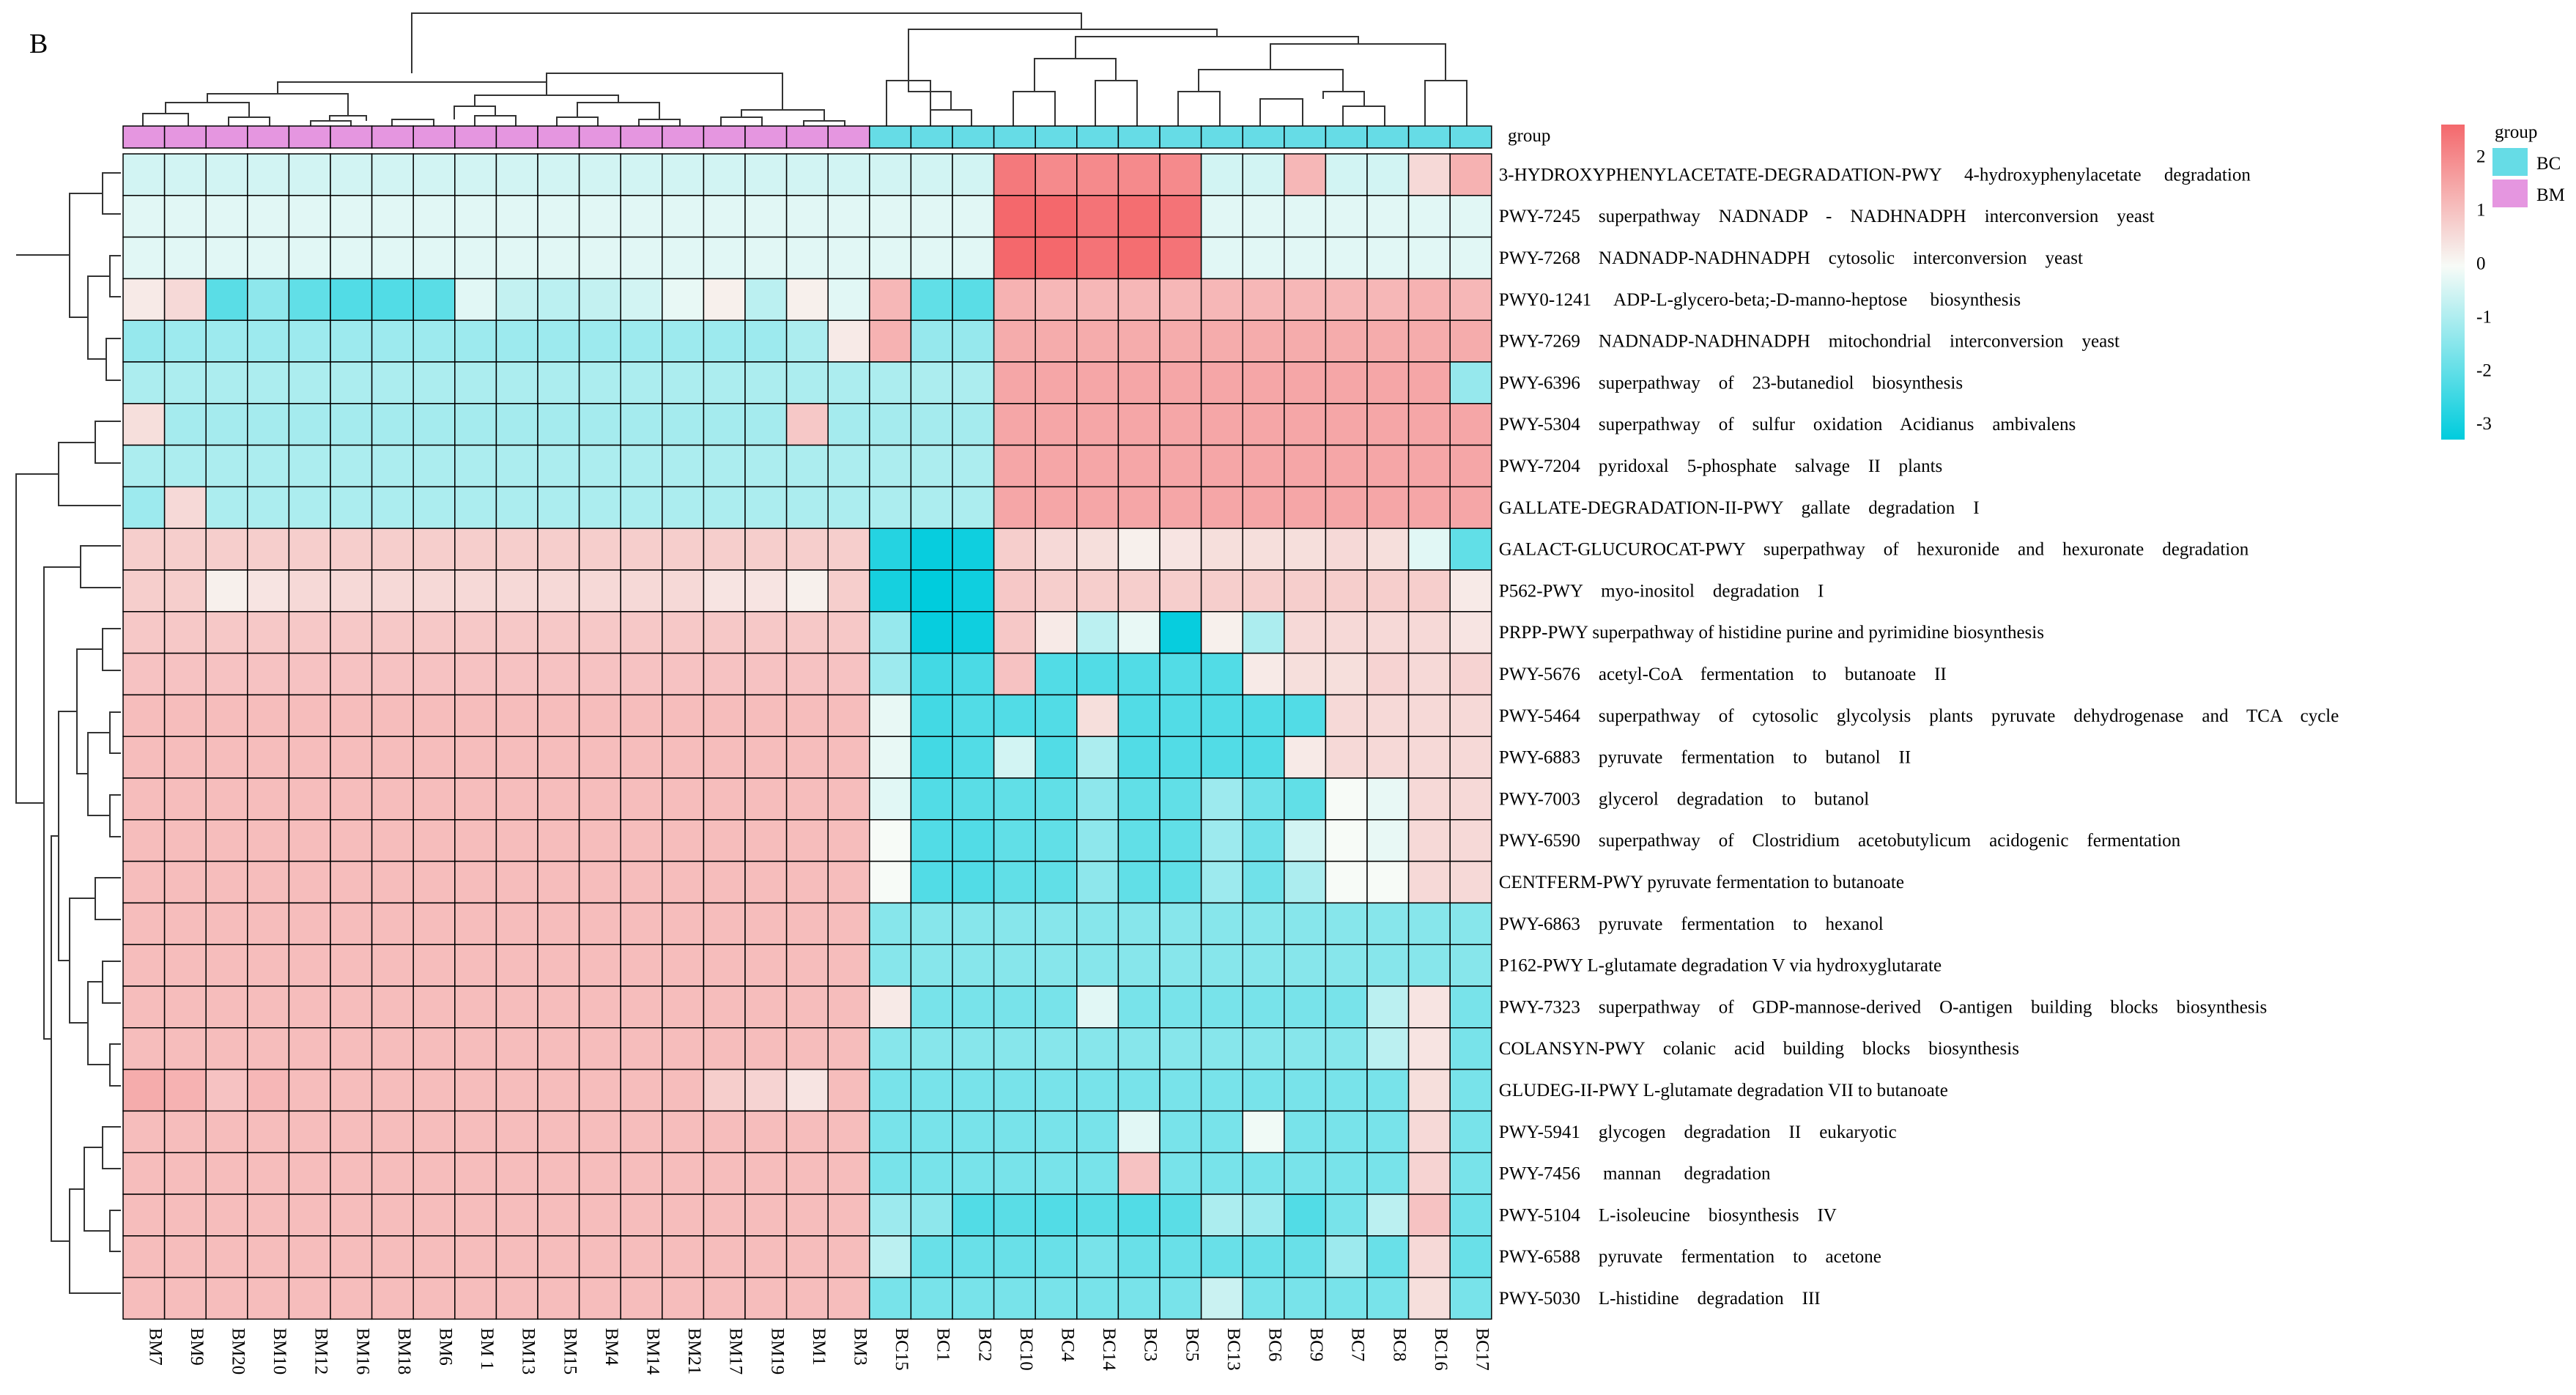 The image size is (2576, 1395). I want to click on group-cell-bc, so click(1221, 137).